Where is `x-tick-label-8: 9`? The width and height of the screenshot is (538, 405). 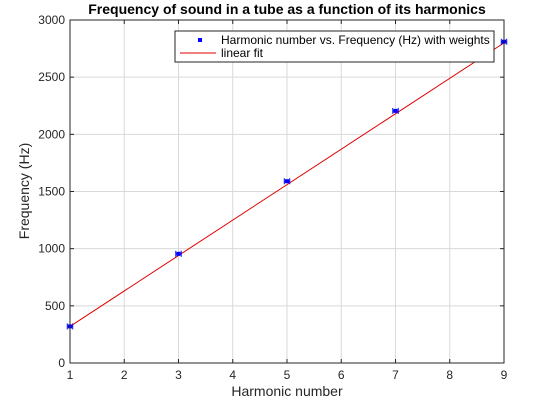
x-tick-label-8: 9 is located at coordinates (504, 375).